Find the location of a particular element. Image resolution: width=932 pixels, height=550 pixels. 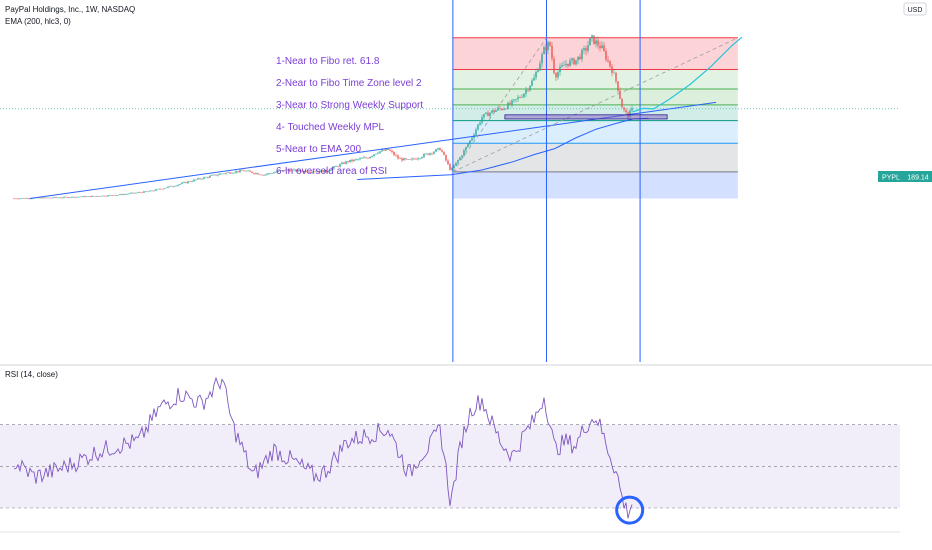

symbol-tag is located at coordinates (891, 176).